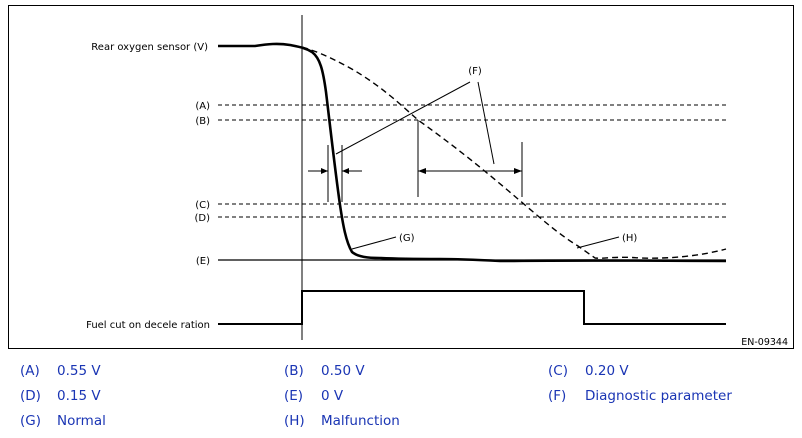 The width and height of the screenshot is (802, 438). I want to click on legend-value: 0.55 V, so click(79, 371).